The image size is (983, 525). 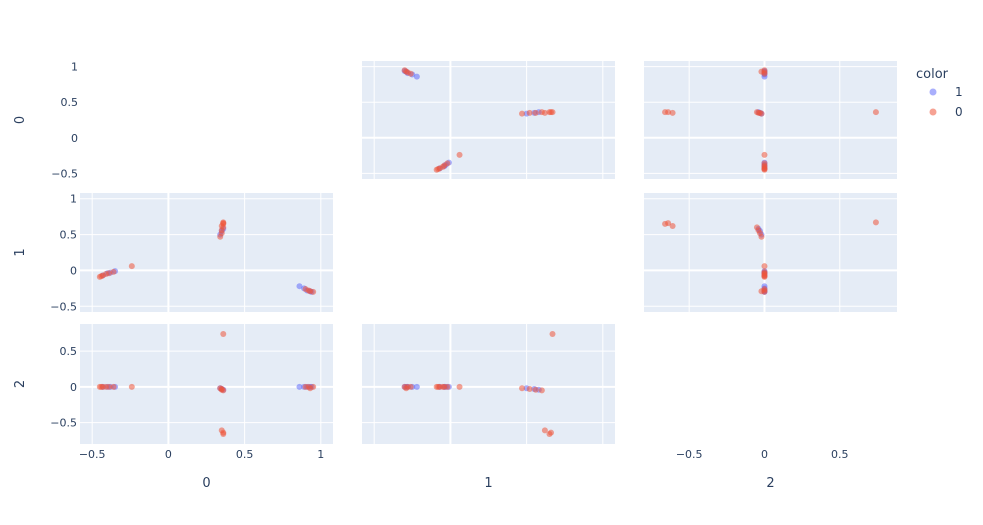 What do you see at coordinates (488, 483) in the screenshot?
I see `x-axis-title-1: 1` at bounding box center [488, 483].